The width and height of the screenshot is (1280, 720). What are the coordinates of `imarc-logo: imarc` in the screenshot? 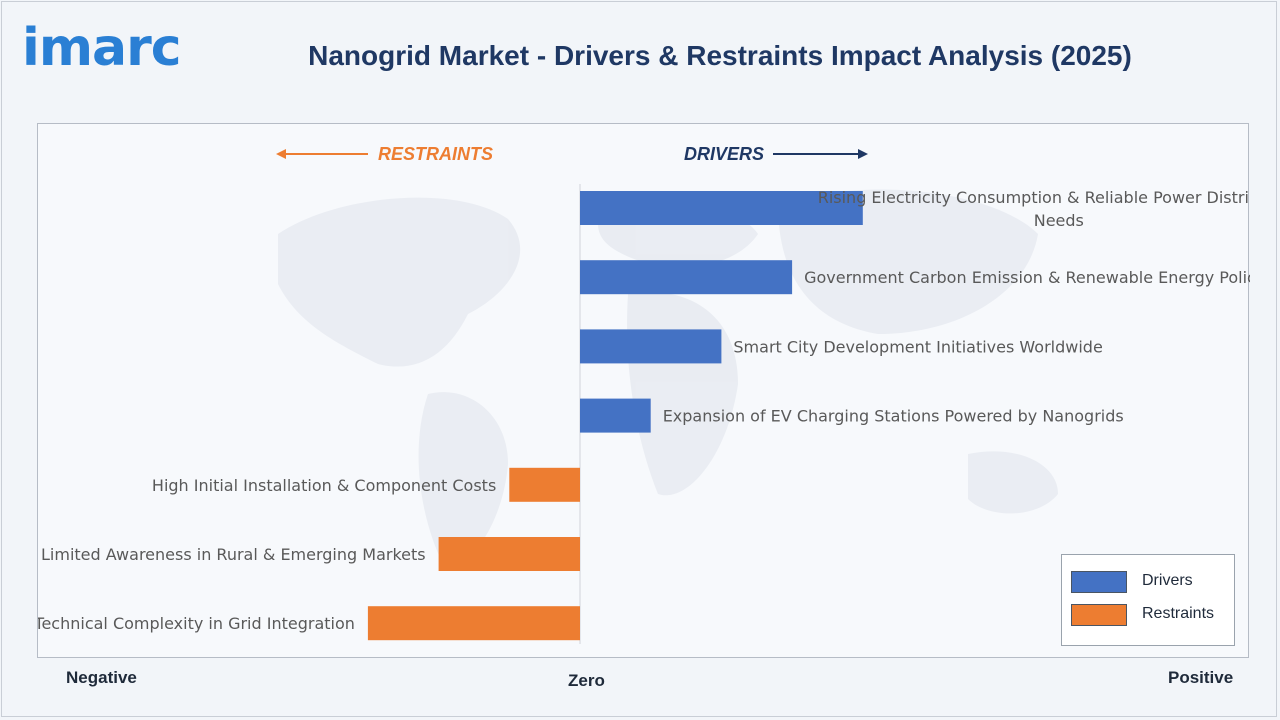 It's located at (112, 48).